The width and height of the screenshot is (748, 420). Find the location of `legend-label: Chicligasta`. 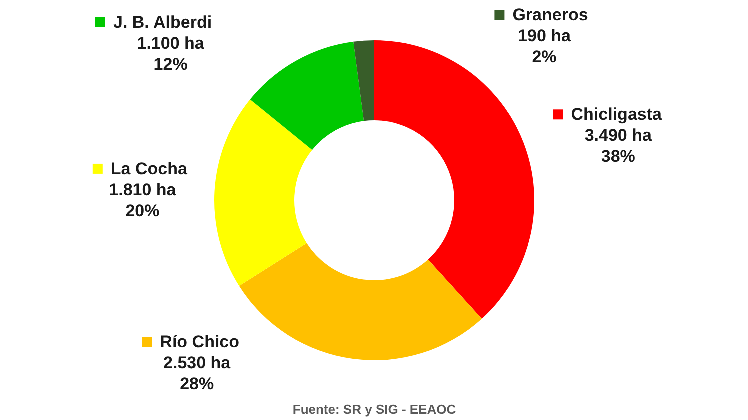

legend-label: Chicligasta is located at coordinates (617, 114).